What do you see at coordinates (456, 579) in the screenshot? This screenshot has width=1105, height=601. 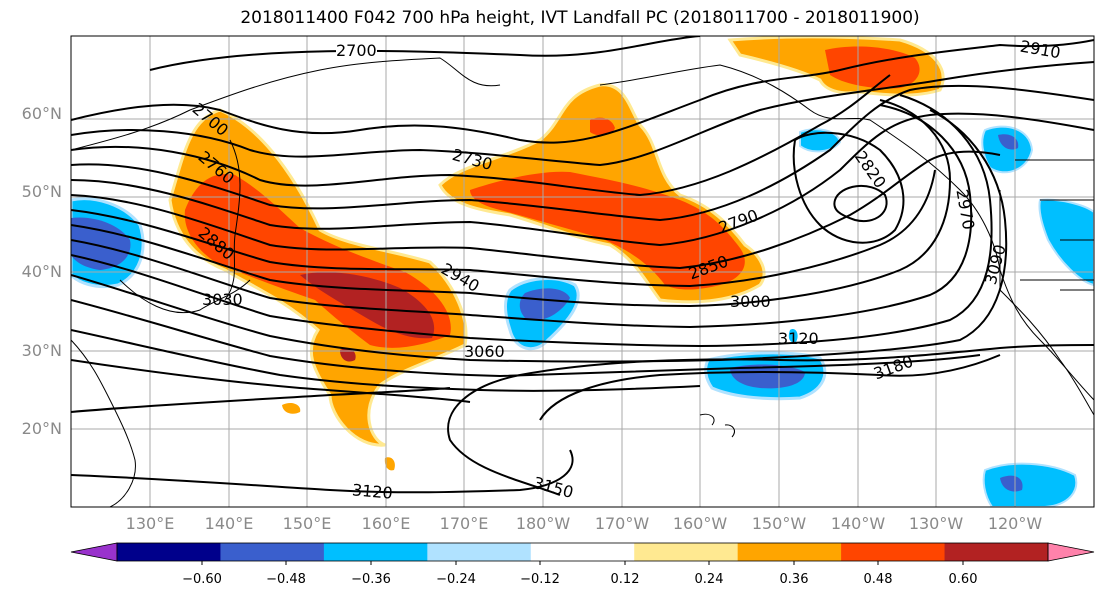 I see `colorbar-tick-label: −0.24` at bounding box center [456, 579].